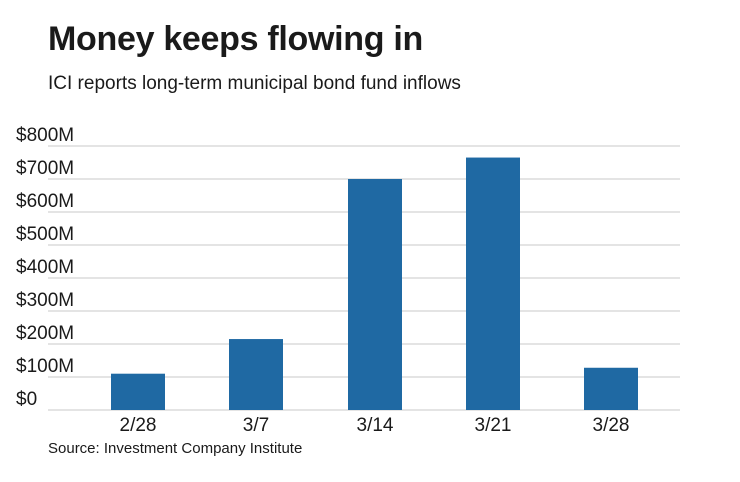 This screenshot has height=482, width=740. I want to click on y-tick-label: $100M, so click(45, 366).